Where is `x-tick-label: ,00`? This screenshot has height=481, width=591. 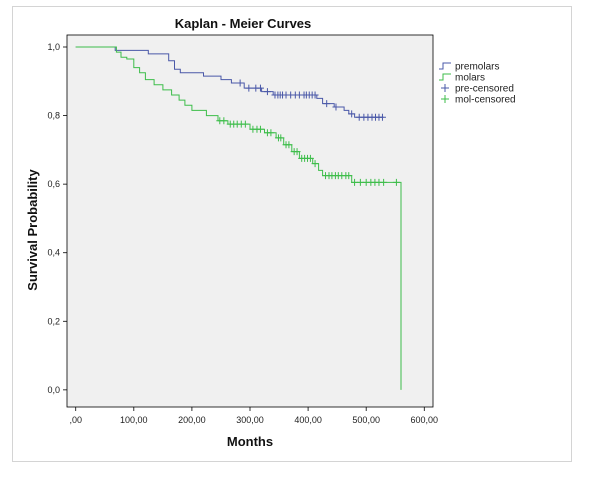 x-tick-label: ,00 is located at coordinates (75, 420).